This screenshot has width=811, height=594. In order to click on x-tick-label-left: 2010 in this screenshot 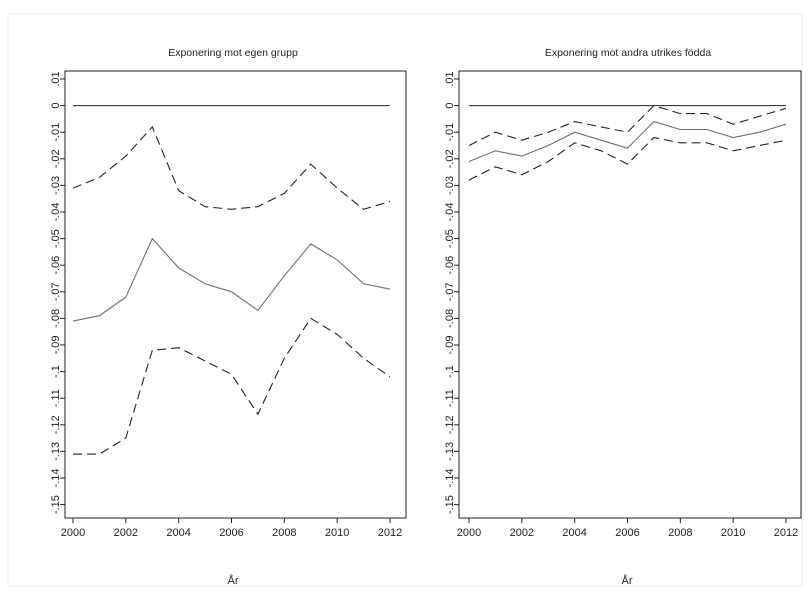, I will do `click(337, 533)`.